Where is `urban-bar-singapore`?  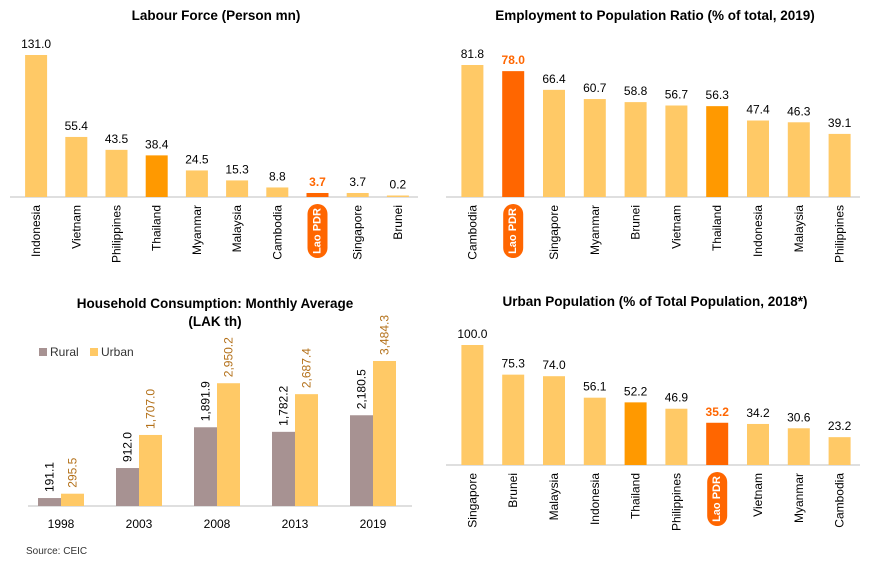
urban-bar-singapore is located at coordinates (472, 405).